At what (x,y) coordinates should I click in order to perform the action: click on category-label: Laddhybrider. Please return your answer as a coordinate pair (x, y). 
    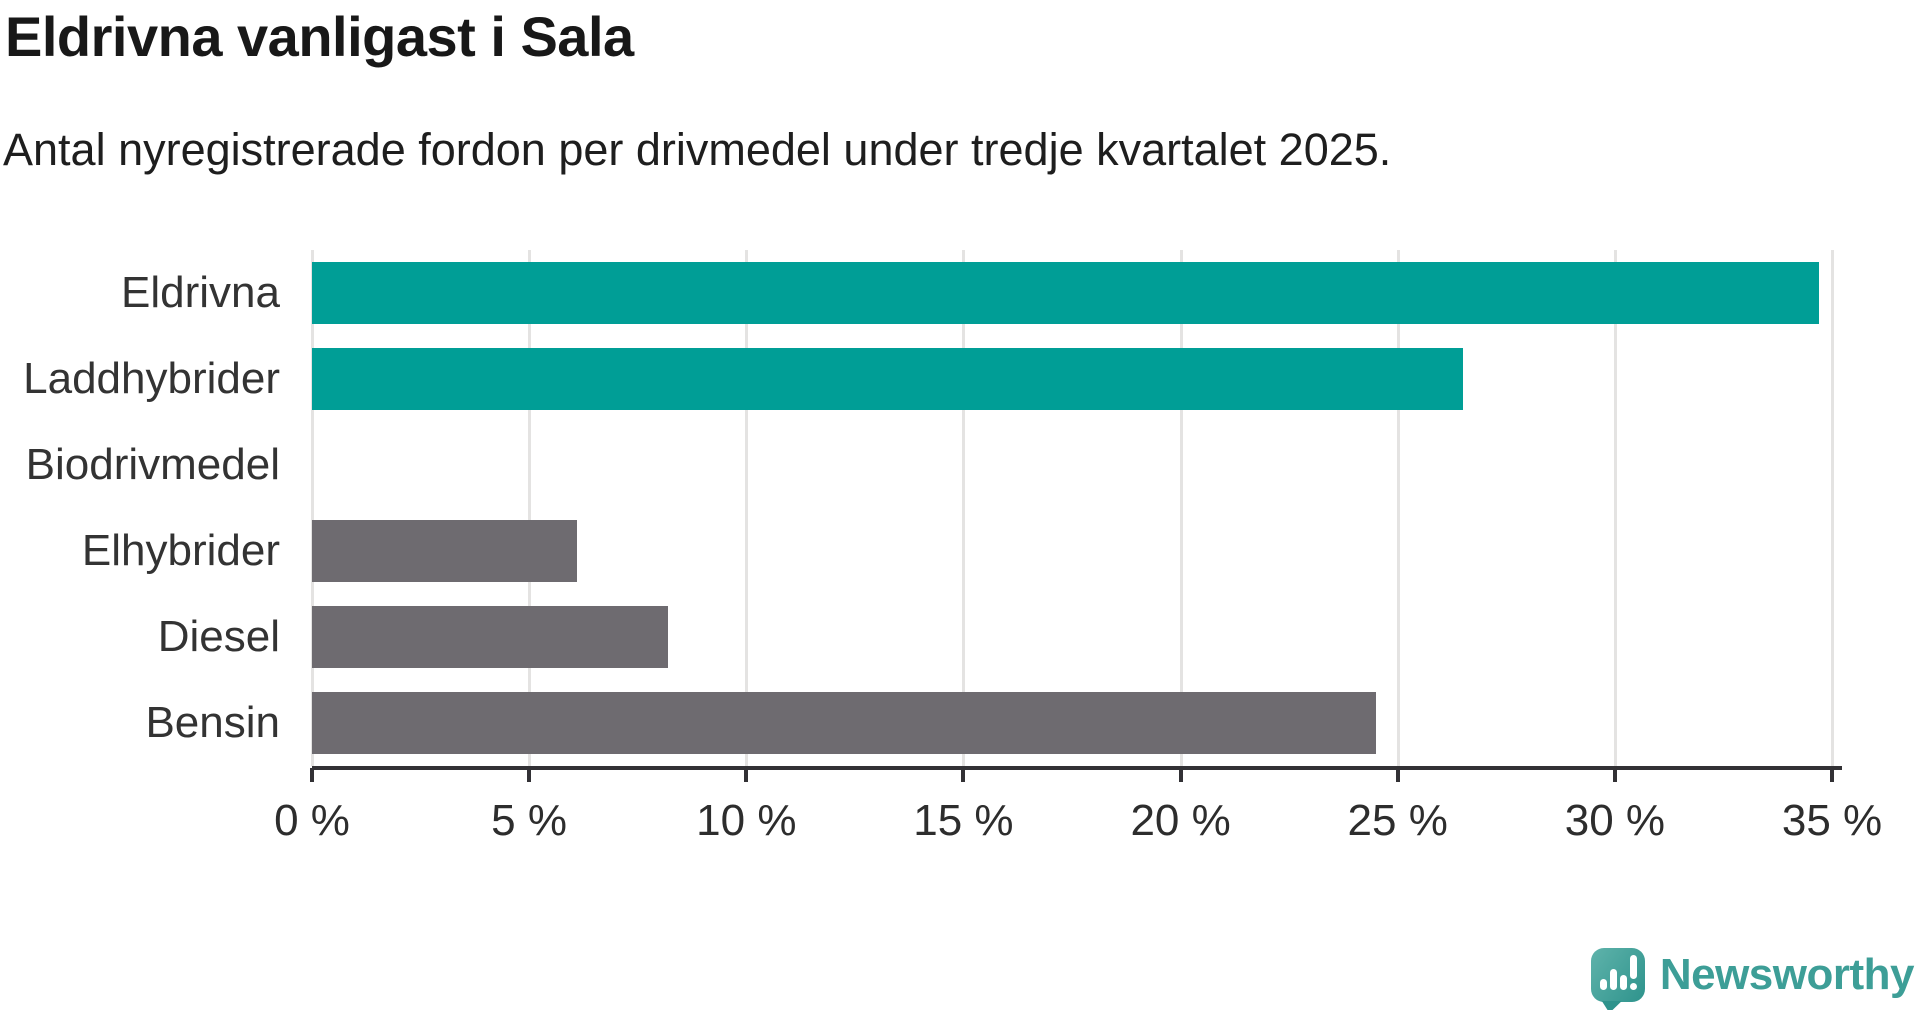
    Looking at the image, I should click on (151, 378).